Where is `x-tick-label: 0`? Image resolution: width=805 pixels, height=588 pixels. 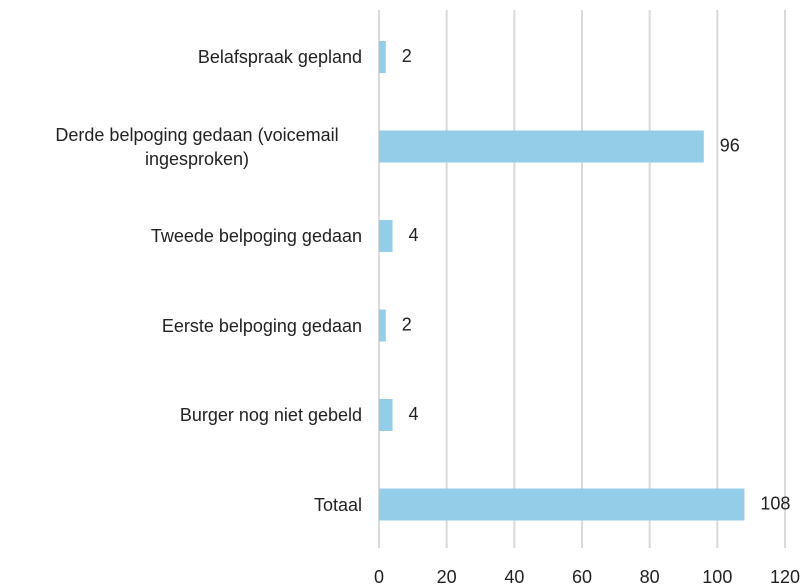 x-tick-label: 0 is located at coordinates (379, 577).